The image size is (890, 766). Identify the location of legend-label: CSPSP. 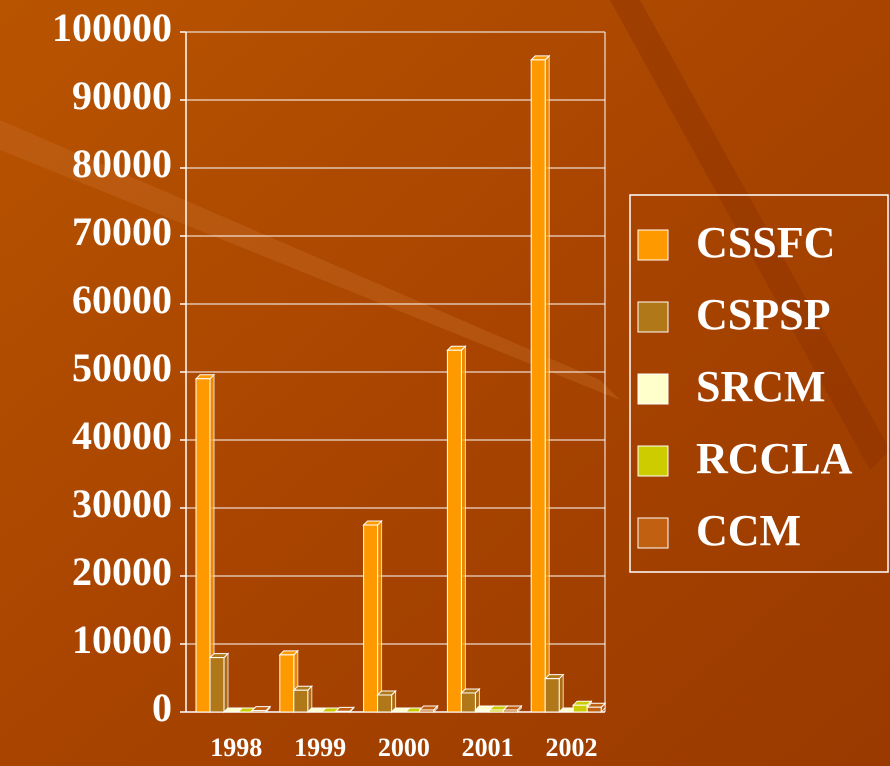
(763, 314).